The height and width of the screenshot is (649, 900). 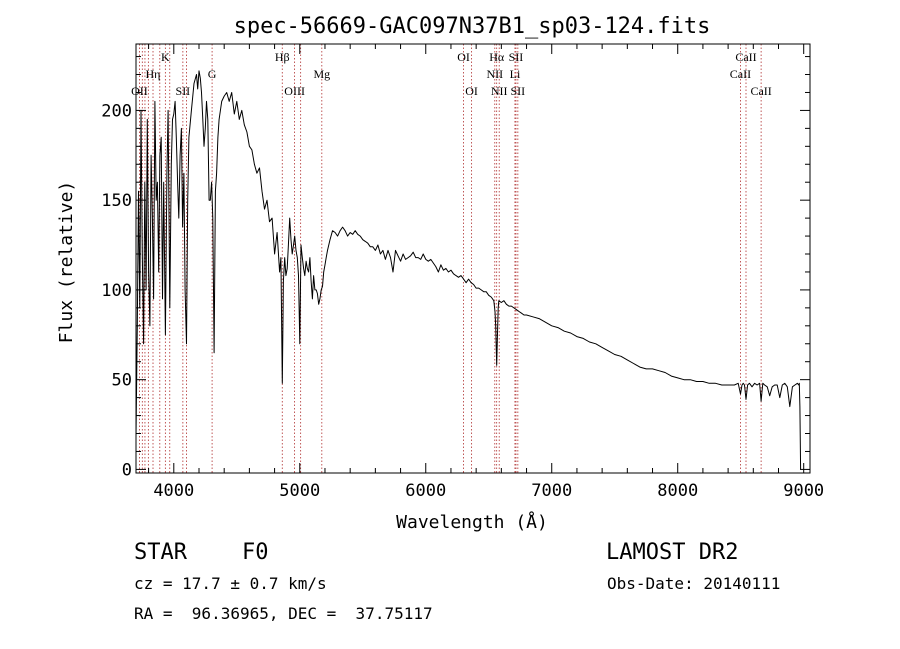 I want to click on chart-title: spec-56669-GAC097N37B1_sp03-124.fits, so click(x=472, y=26).